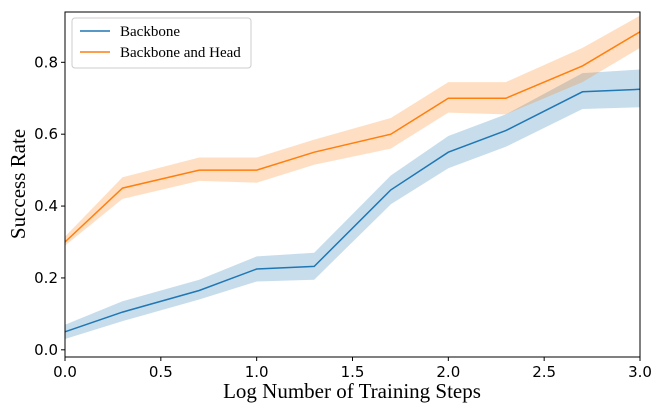 The image size is (653, 405). Describe the element at coordinates (353, 372) in the screenshot. I see `x-tick-label: 1.5` at that location.